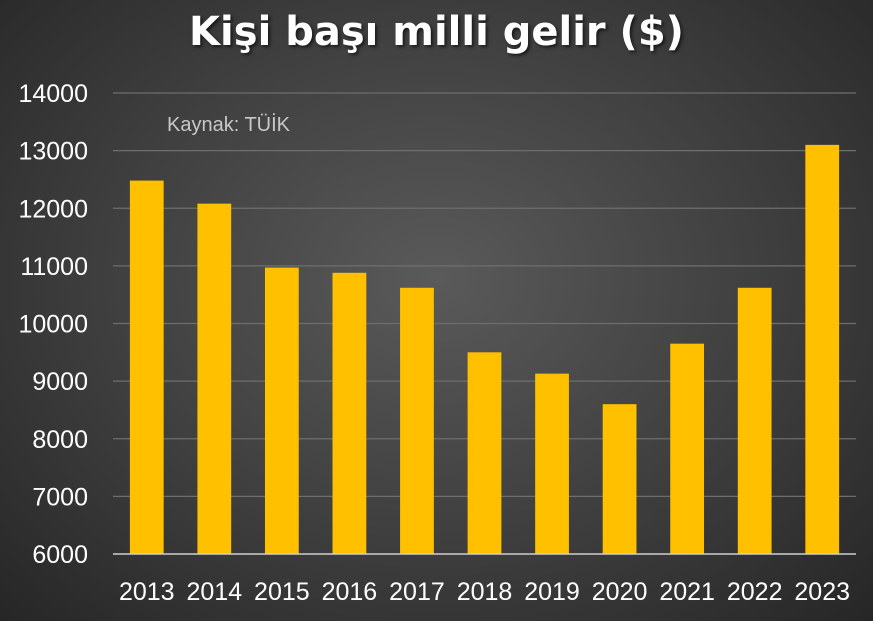 The width and height of the screenshot is (873, 621). What do you see at coordinates (755, 592) in the screenshot?
I see `x-tick-label: 2022` at bounding box center [755, 592].